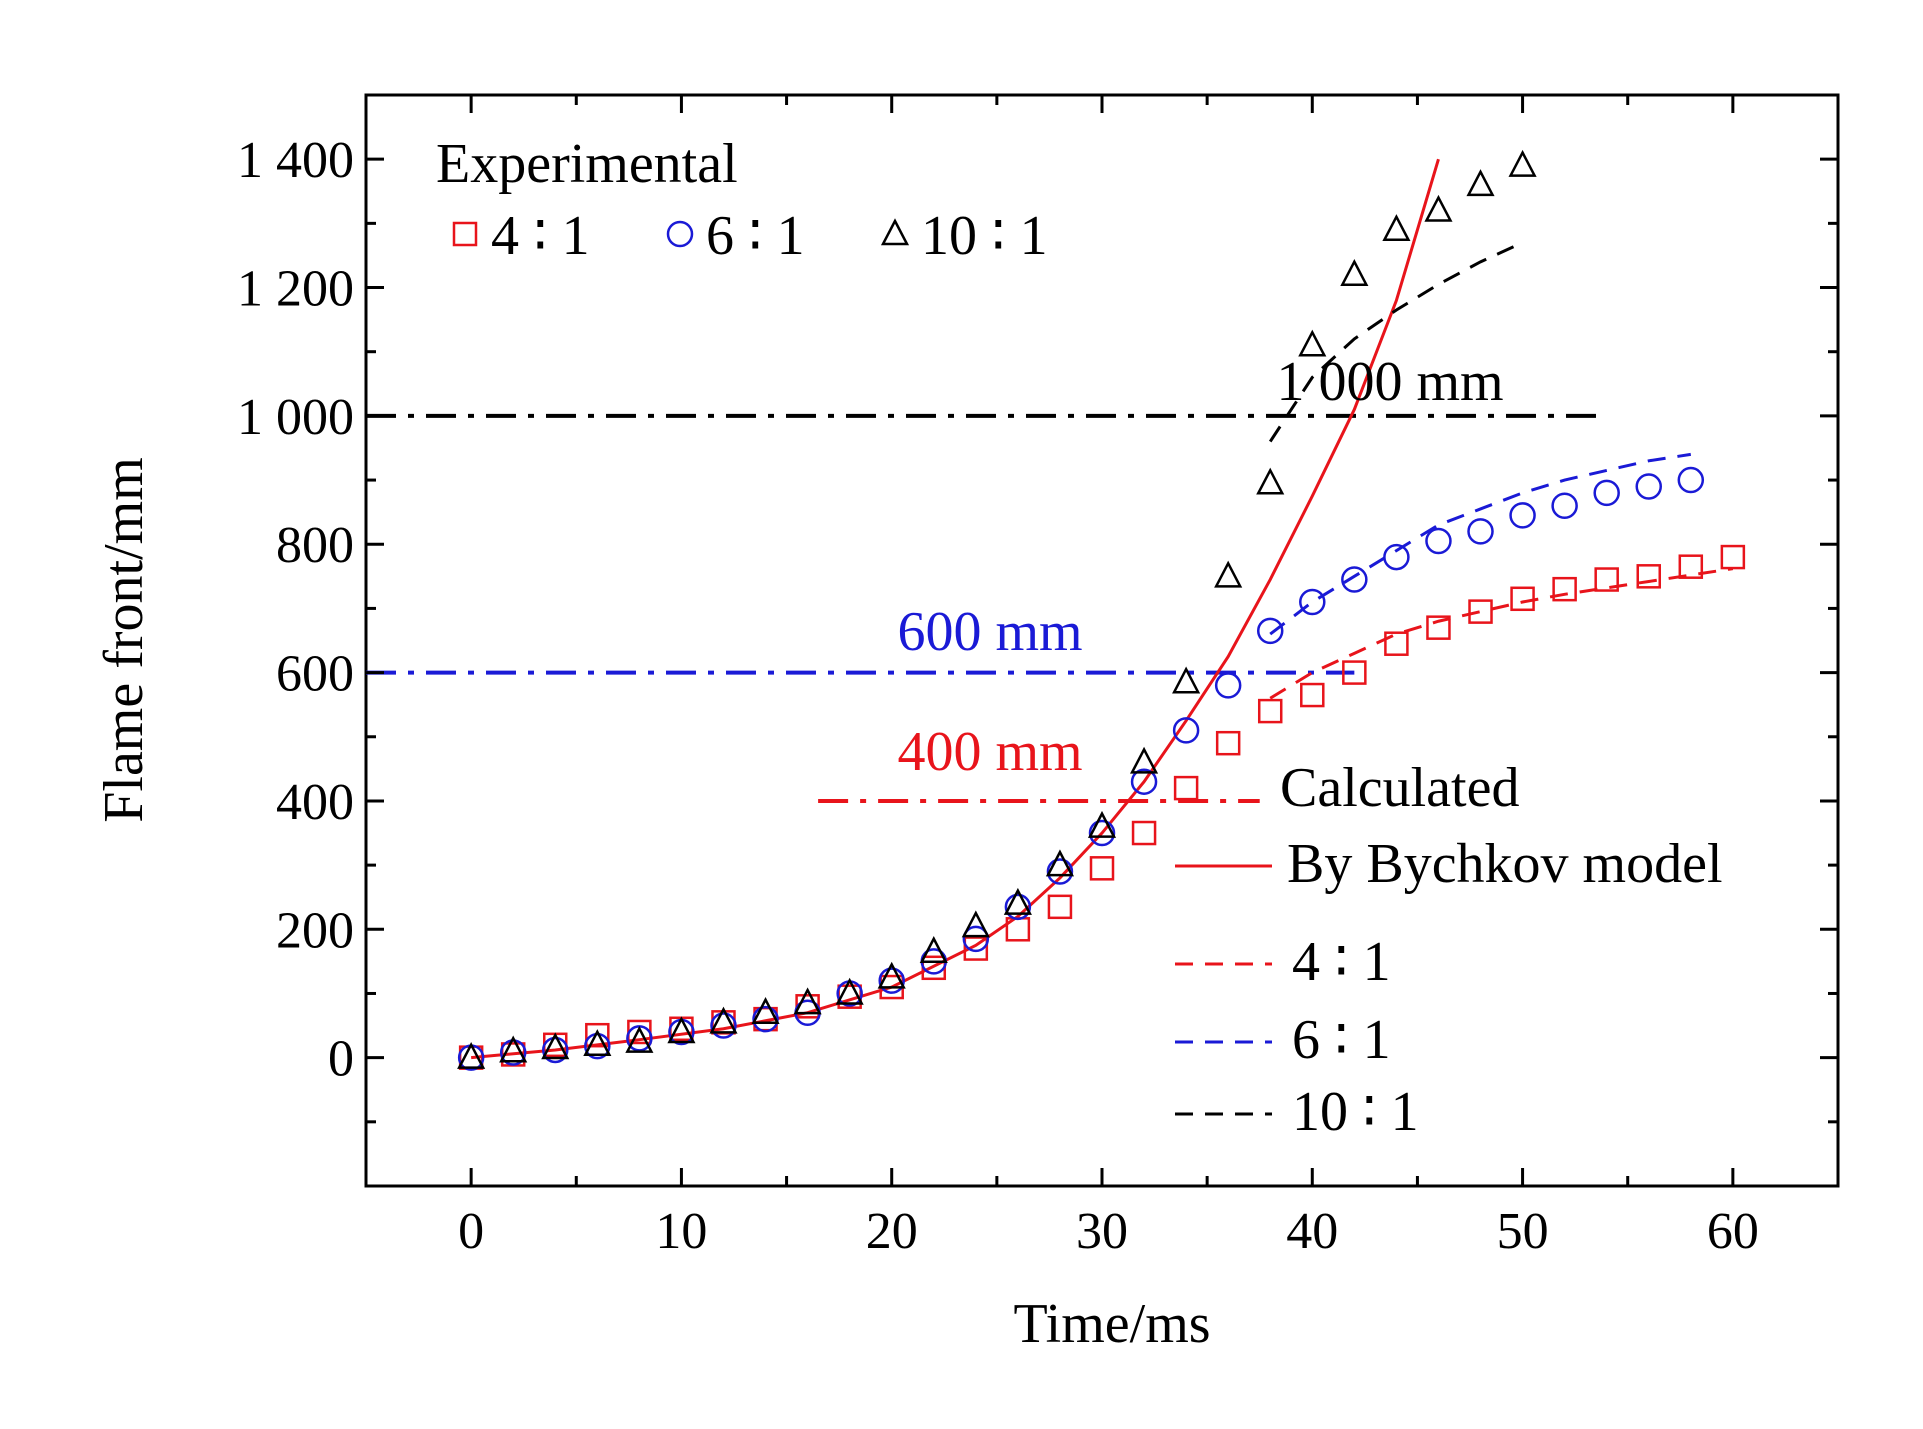 This screenshot has height=1429, width=1923. I want to click on experimental-legend-label: 4 ∶ 1, so click(540, 236).